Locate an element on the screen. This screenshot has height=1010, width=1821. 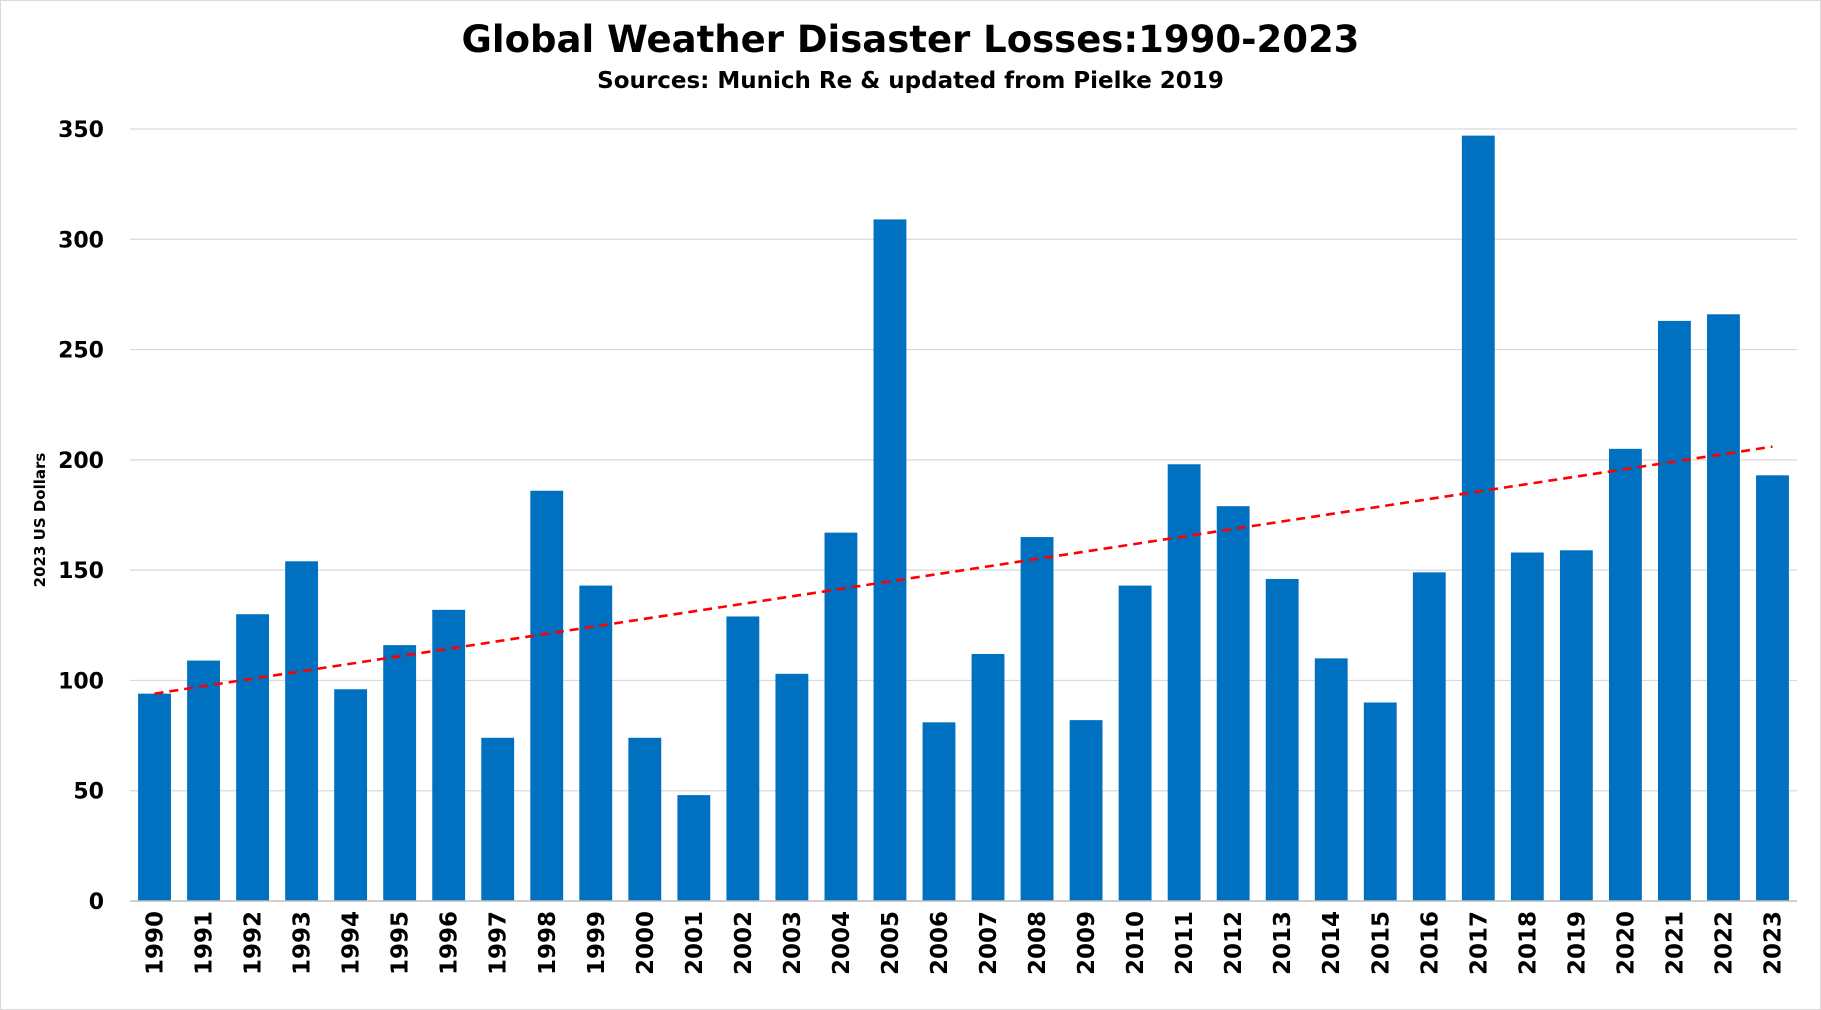
y-tick-label: 250 is located at coordinates (81, 351).